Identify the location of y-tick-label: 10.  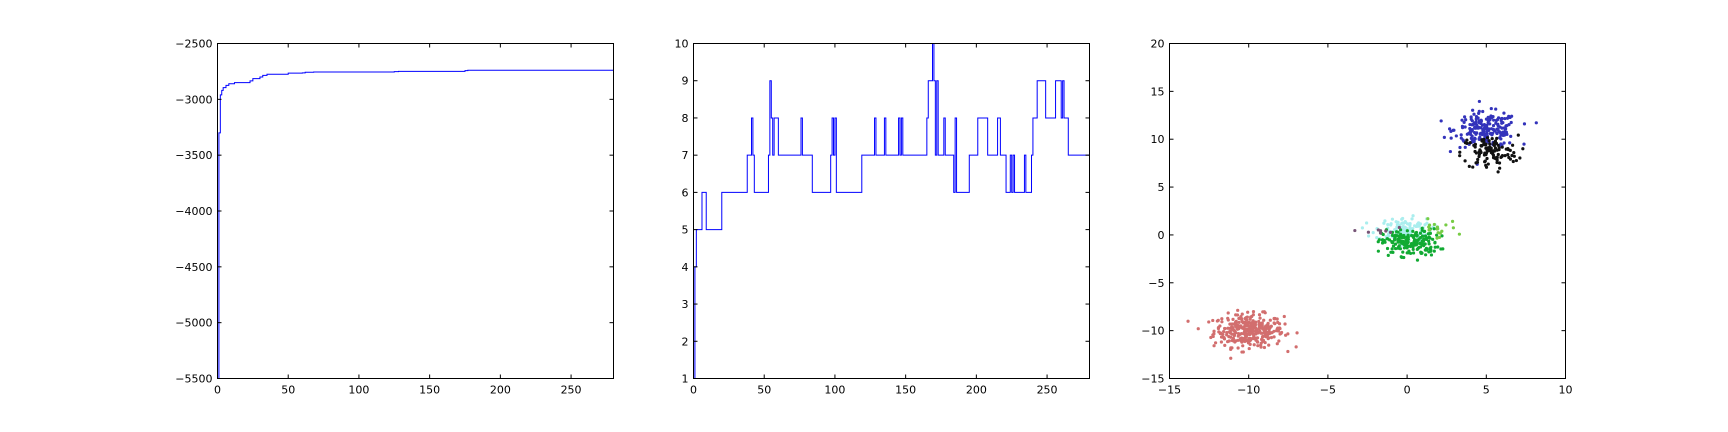
(1158, 139).